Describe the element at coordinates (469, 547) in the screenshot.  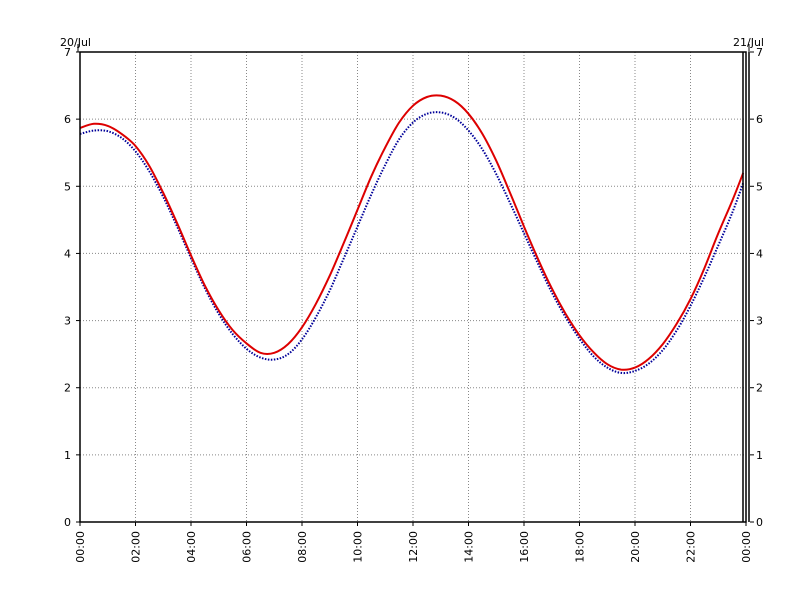
I see `x-tick-label: 14:00` at that location.